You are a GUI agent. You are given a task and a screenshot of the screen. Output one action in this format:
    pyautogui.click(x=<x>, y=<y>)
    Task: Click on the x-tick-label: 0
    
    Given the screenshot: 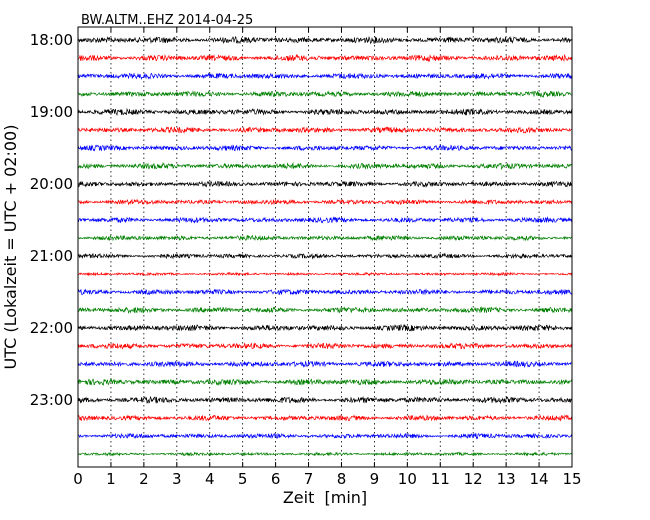 What is the action you would take?
    pyautogui.click(x=78, y=479)
    